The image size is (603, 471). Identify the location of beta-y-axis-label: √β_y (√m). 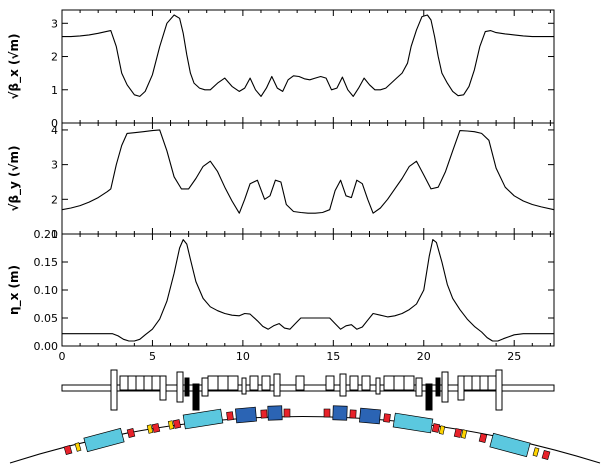
(14, 178).